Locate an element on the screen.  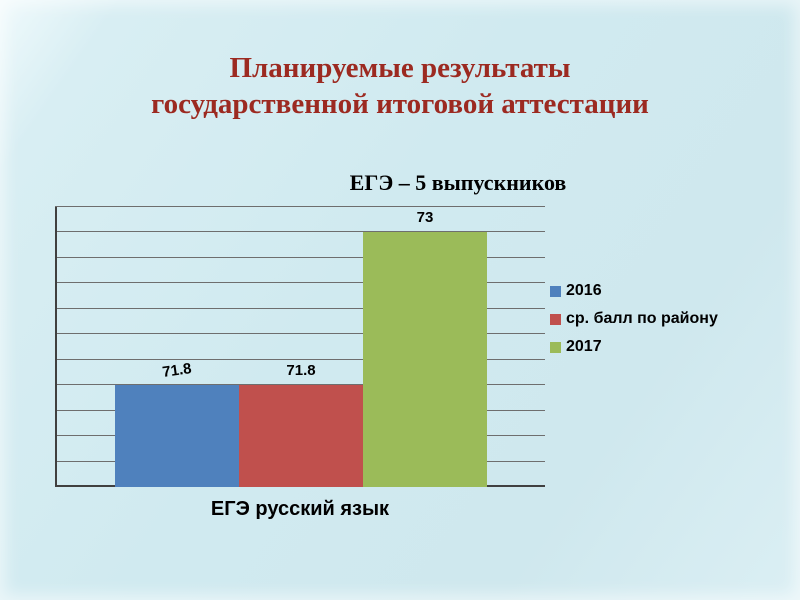
legend-item-1: ср. балл по району is located at coordinates (634, 319).